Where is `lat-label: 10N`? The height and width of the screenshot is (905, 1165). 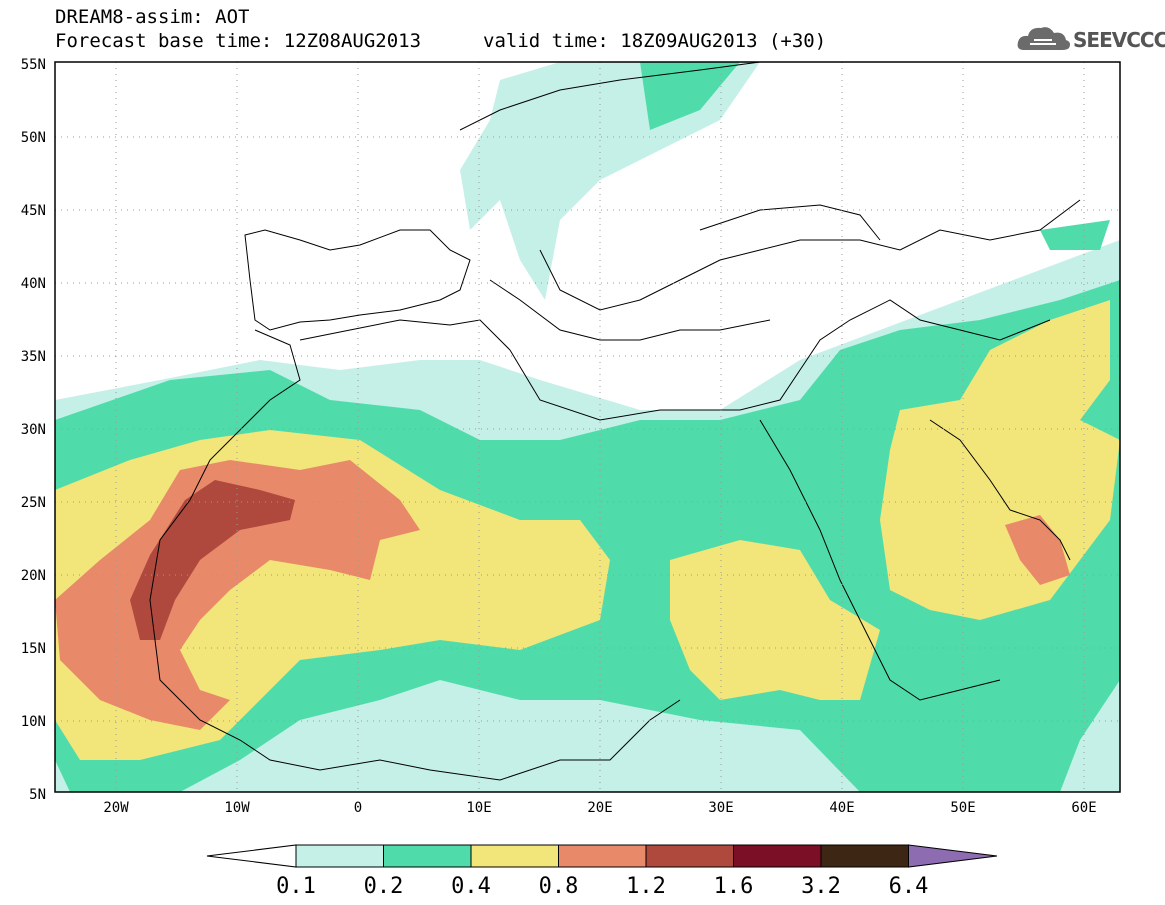
lat-label: 10N is located at coordinates (33, 722).